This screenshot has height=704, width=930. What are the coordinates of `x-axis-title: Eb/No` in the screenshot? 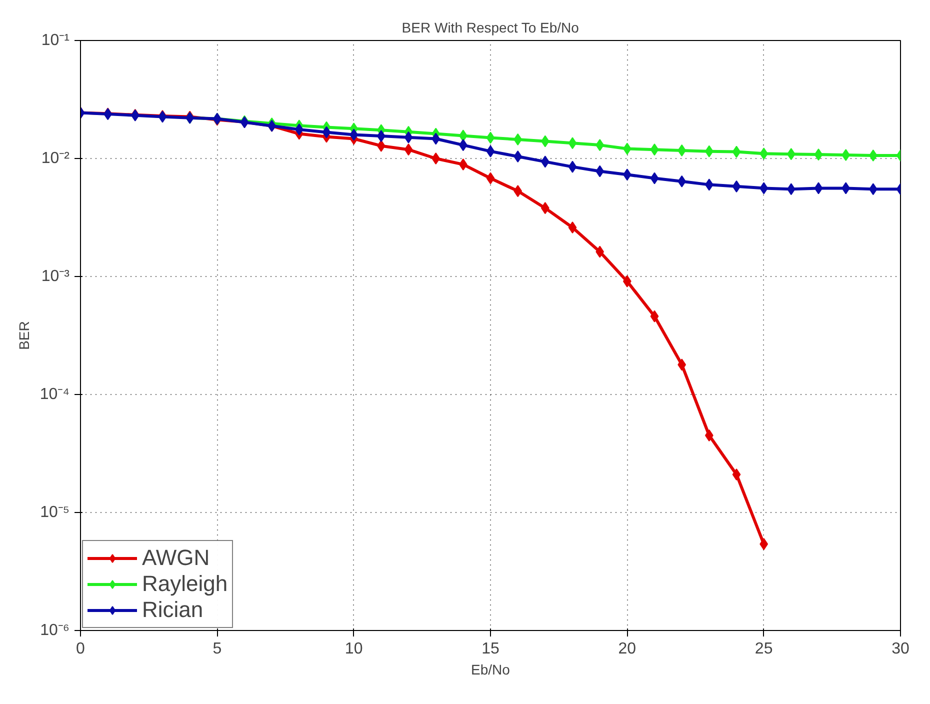 It's located at (490, 670).